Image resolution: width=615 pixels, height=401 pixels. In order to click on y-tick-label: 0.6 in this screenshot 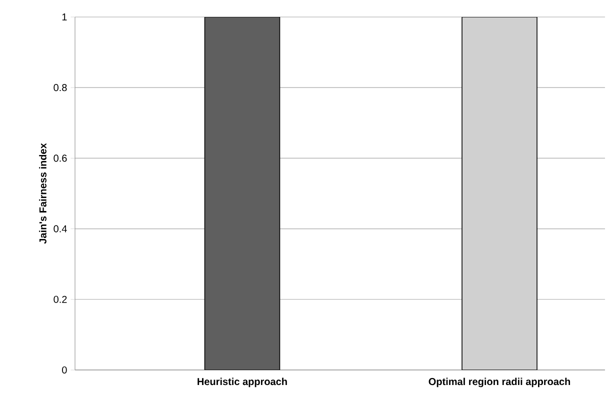, I will do `click(60, 158)`.